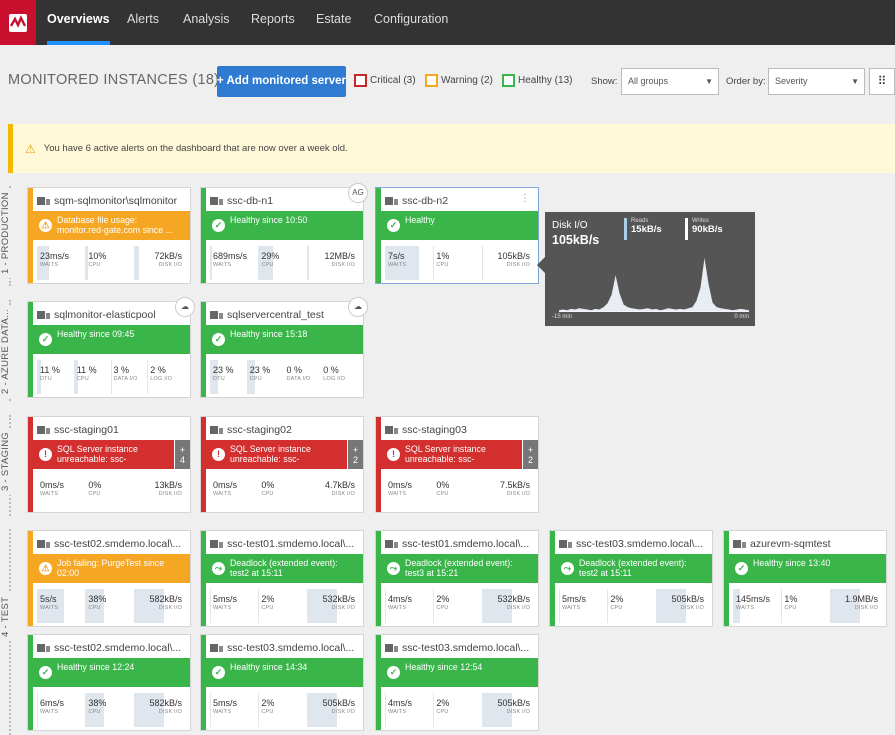 The image size is (895, 735). I want to click on alert-count-badge: +4, so click(182, 454).